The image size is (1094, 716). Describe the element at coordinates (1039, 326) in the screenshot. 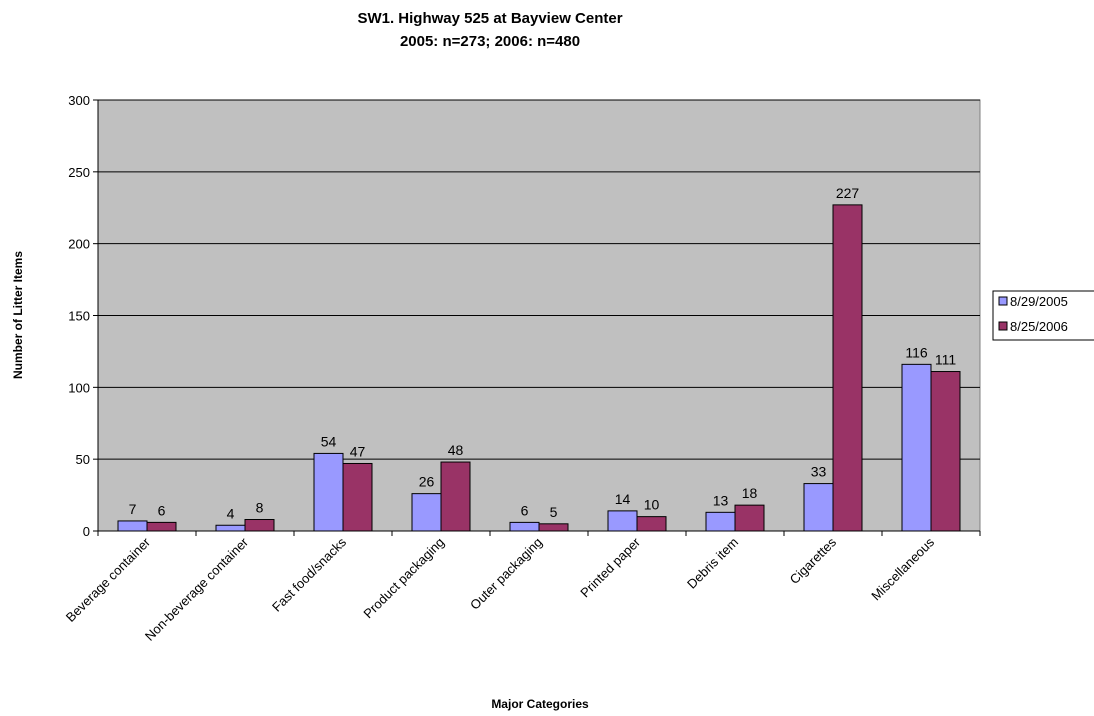

I see `legend-label-2006: 8/25/2006` at that location.